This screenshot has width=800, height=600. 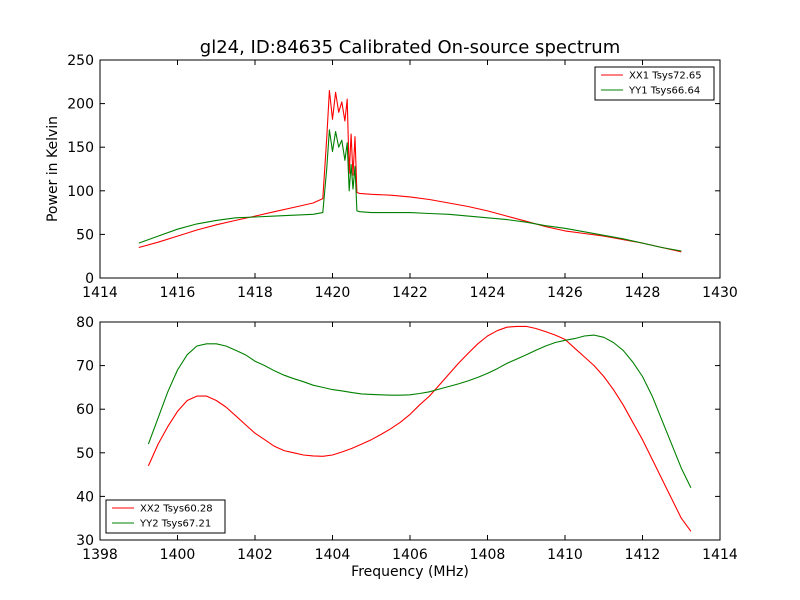 I want to click on top-y-tick-label: 0, so click(x=89, y=279).